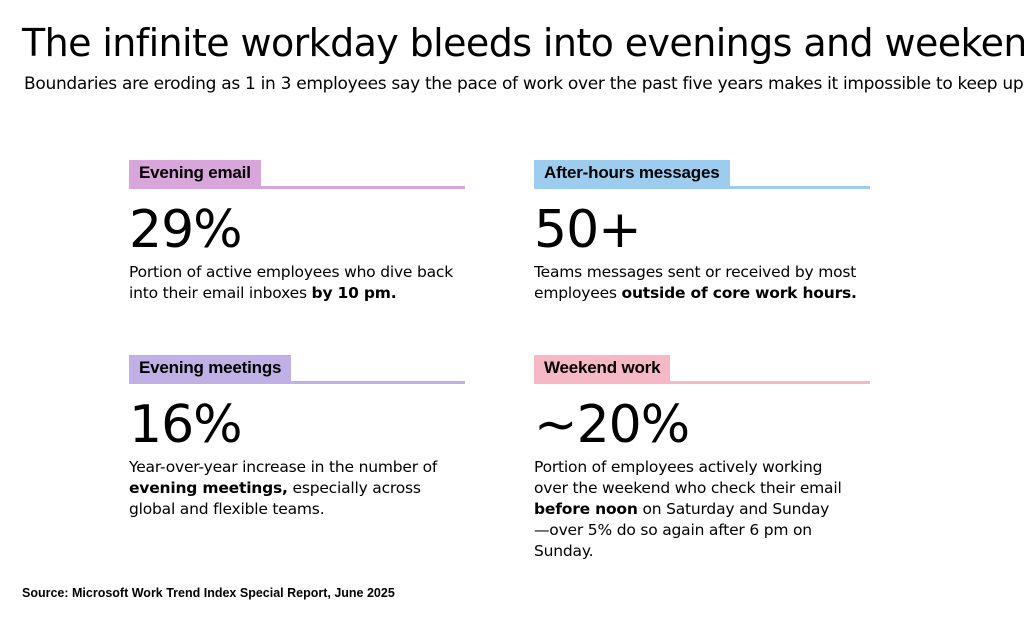 The image size is (1024, 631). I want to click on description-emphasis: evening meetings,, so click(208, 488).